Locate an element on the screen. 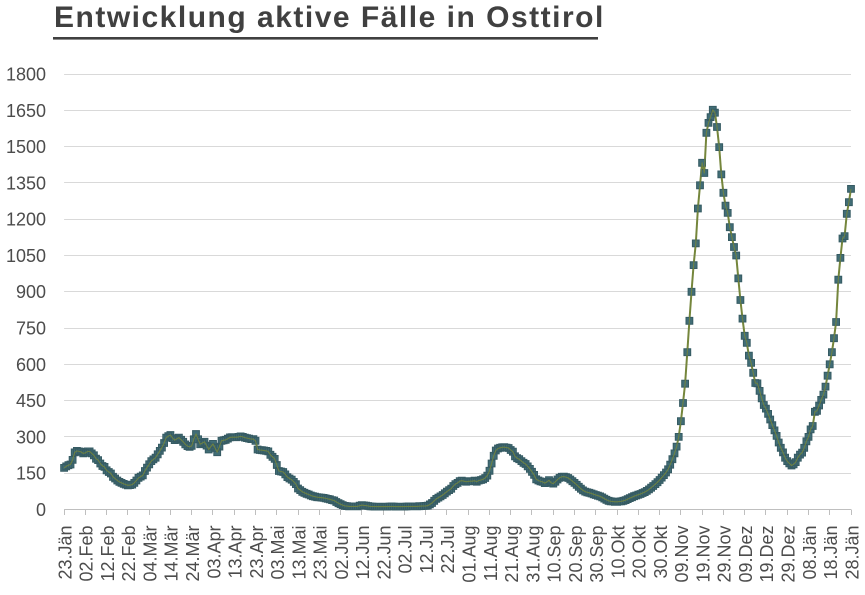 The width and height of the screenshot is (865, 595). svg-text: 900 is located at coordinates (31, 292).